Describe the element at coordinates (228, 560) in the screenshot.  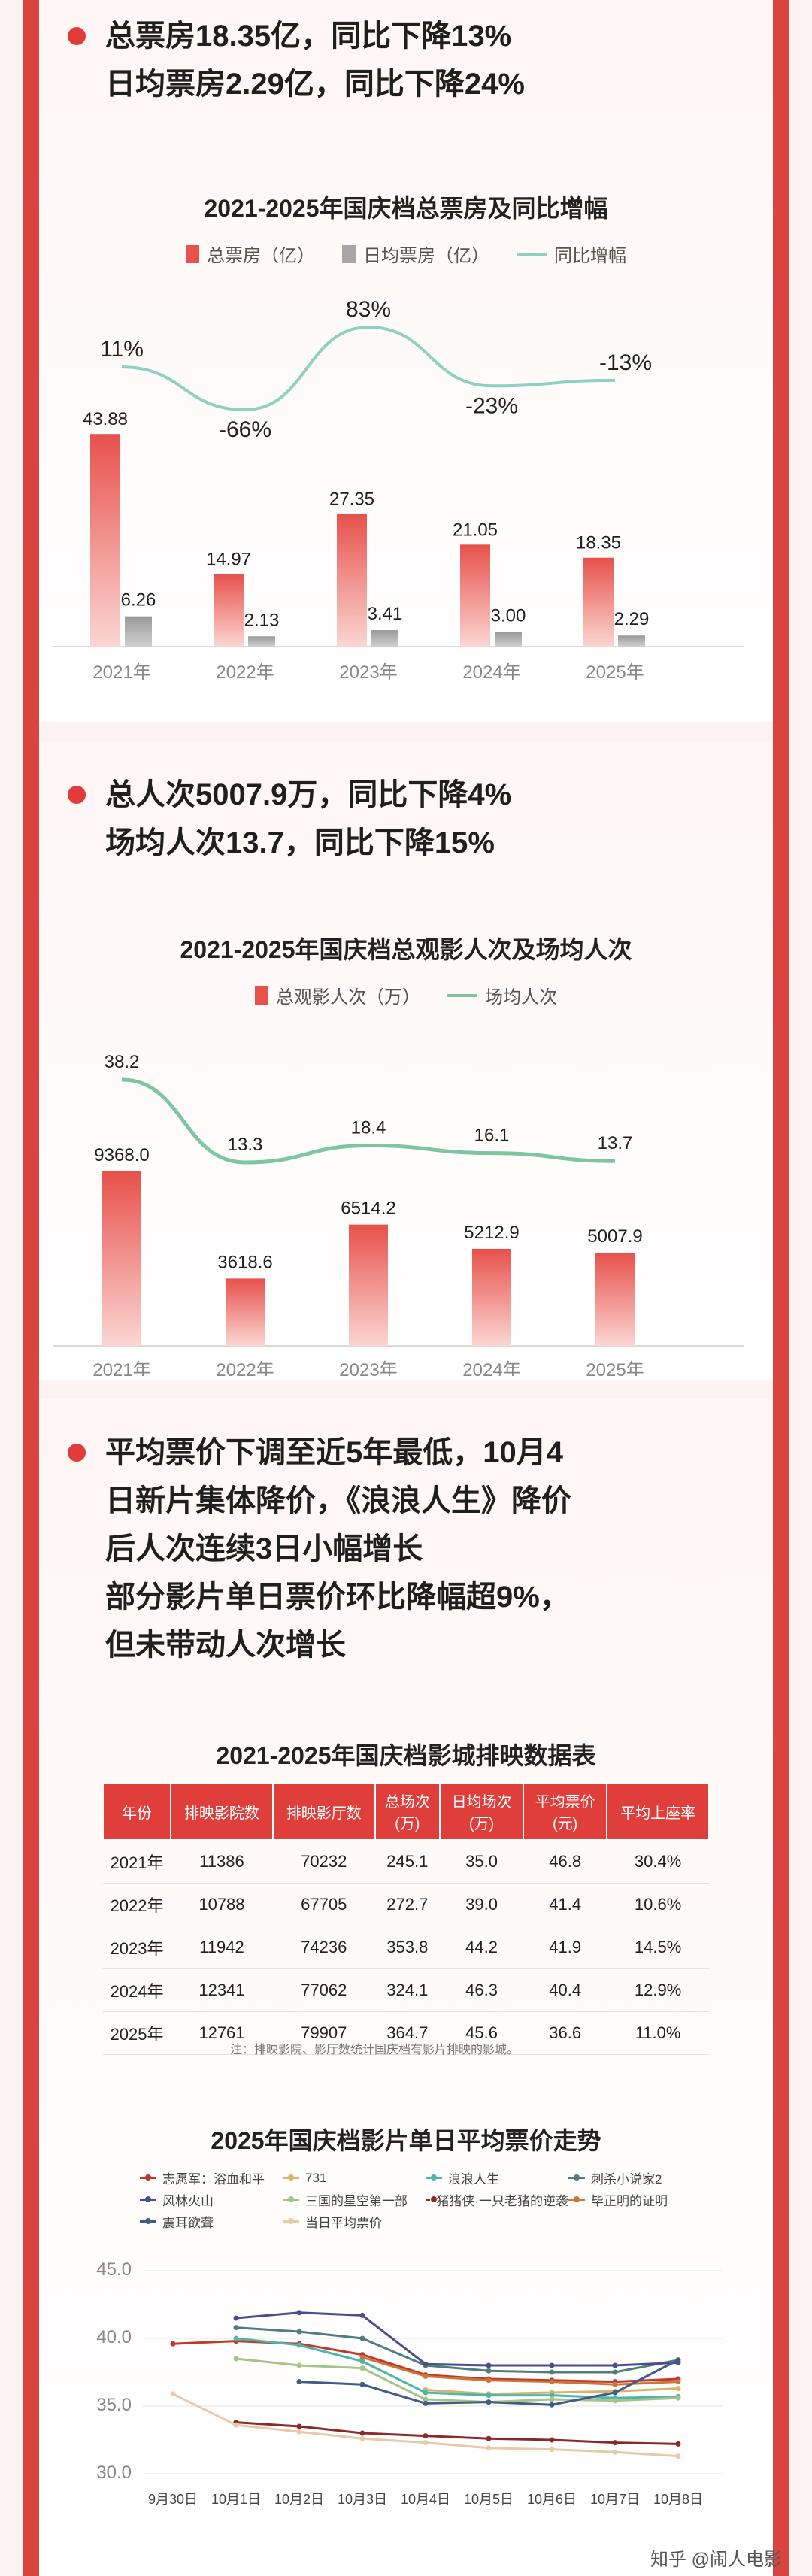
I see `bar-total-label: 14.97` at that location.